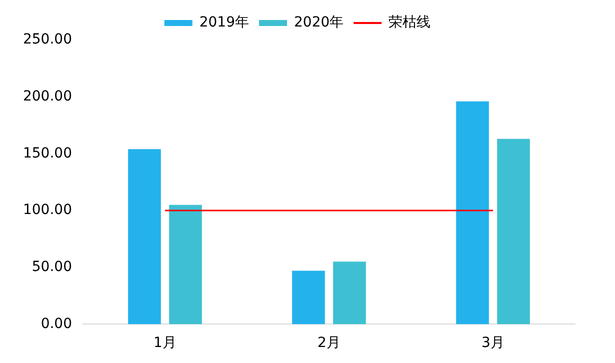 The height and width of the screenshot is (363, 615). Describe the element at coordinates (47, 40) in the screenshot. I see `y-tick-label: 250.00` at that location.